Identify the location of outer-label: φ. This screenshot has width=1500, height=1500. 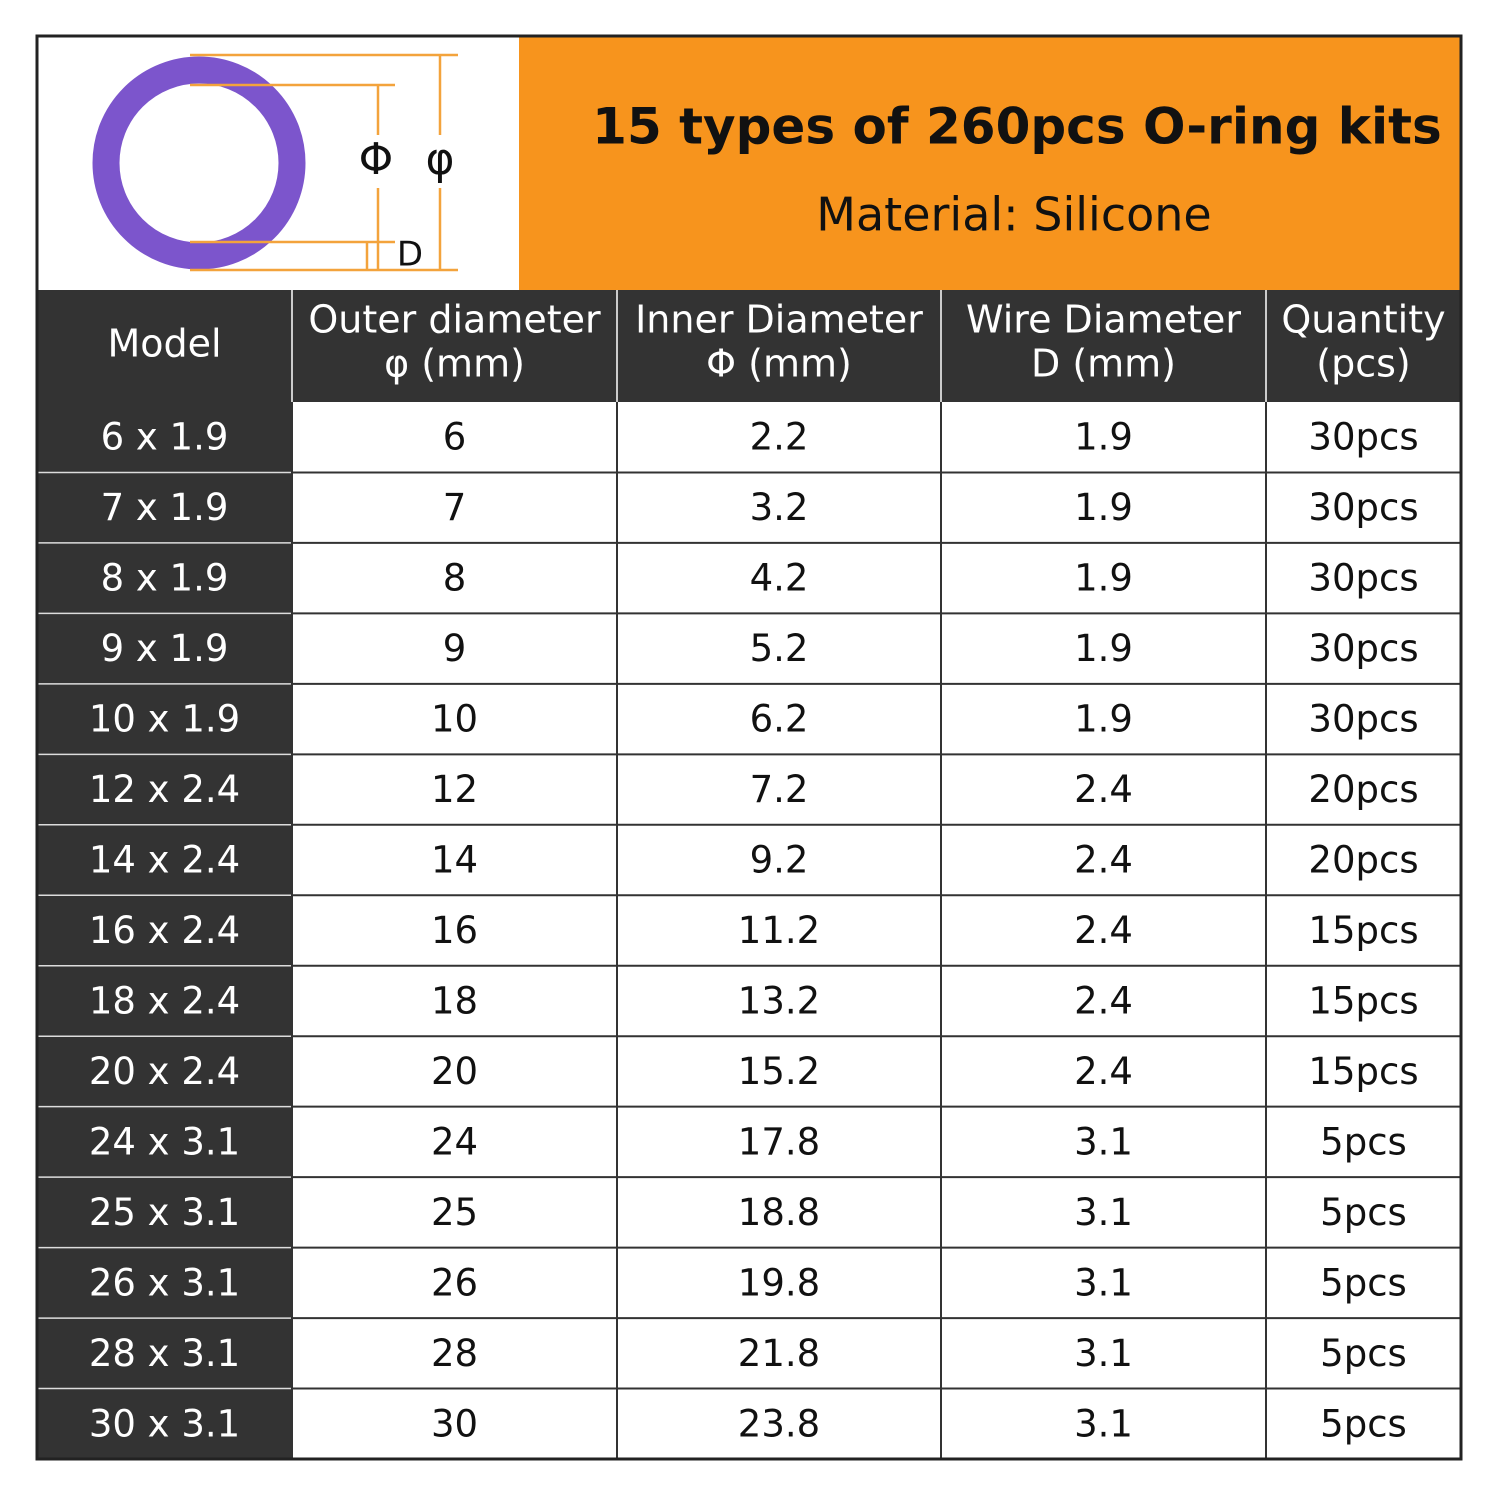
(439, 159).